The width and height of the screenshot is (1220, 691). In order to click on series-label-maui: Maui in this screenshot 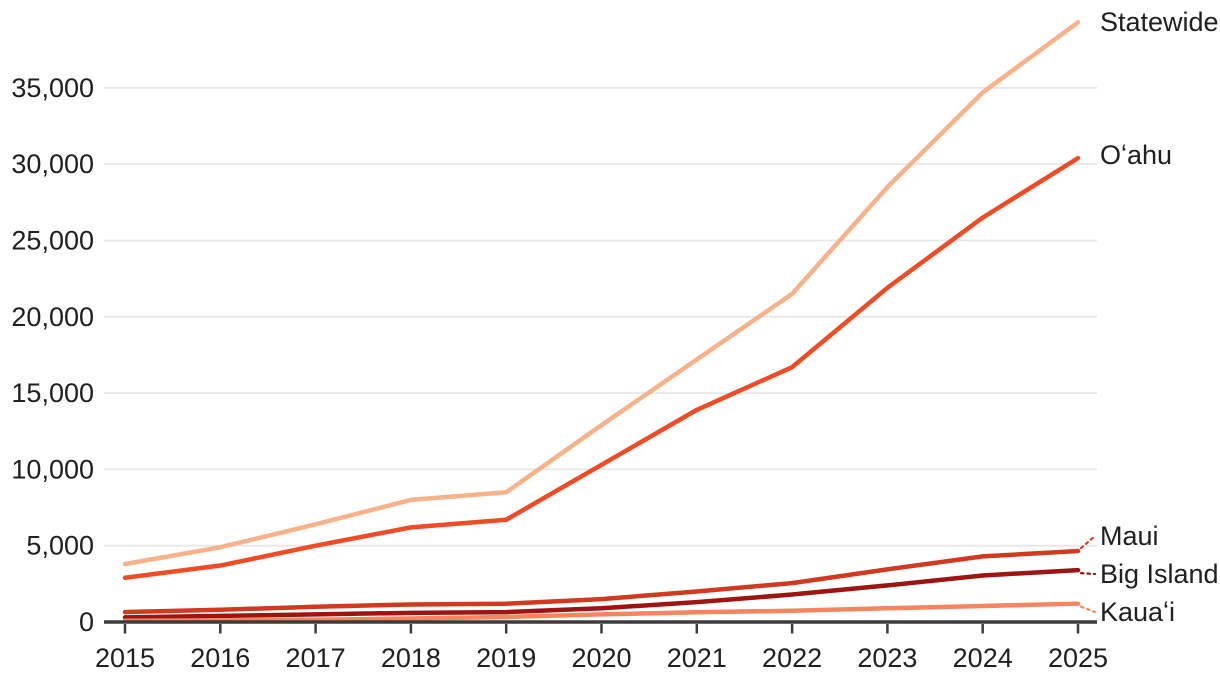, I will do `click(1129, 536)`.